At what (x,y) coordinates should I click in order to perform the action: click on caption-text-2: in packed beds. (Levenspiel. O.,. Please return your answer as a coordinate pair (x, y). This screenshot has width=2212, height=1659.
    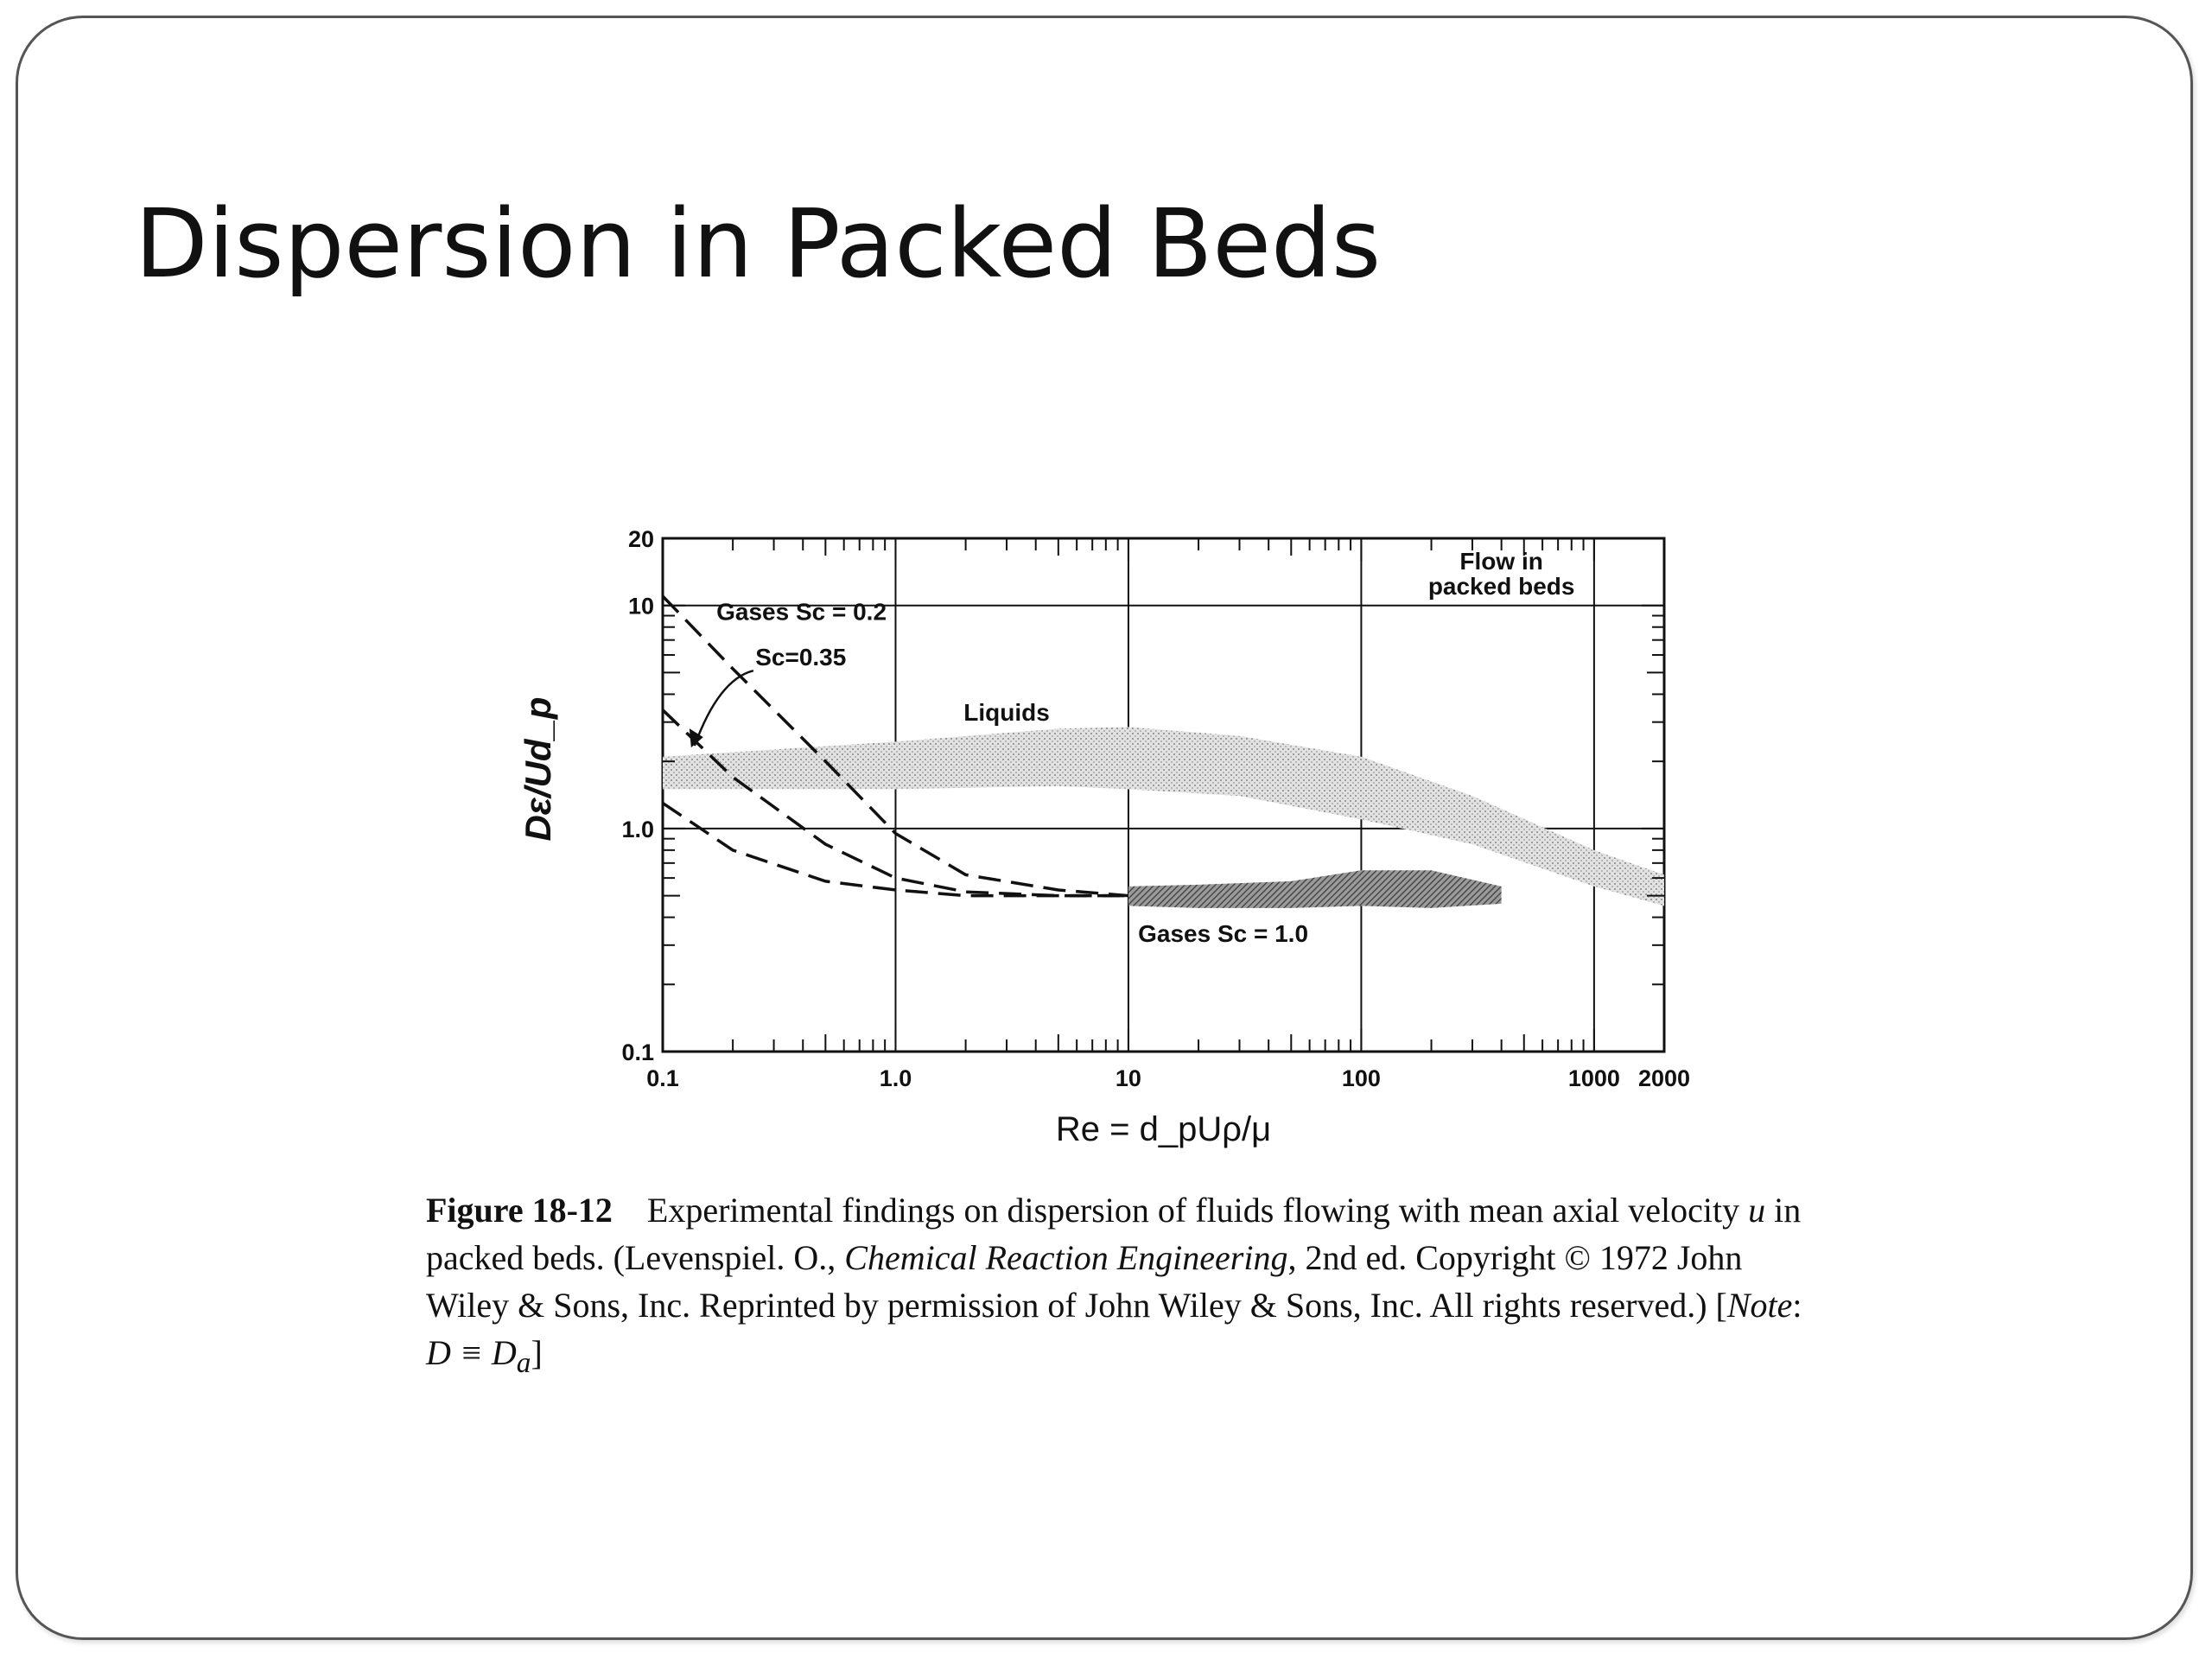
    Looking at the image, I should click on (1114, 1234).